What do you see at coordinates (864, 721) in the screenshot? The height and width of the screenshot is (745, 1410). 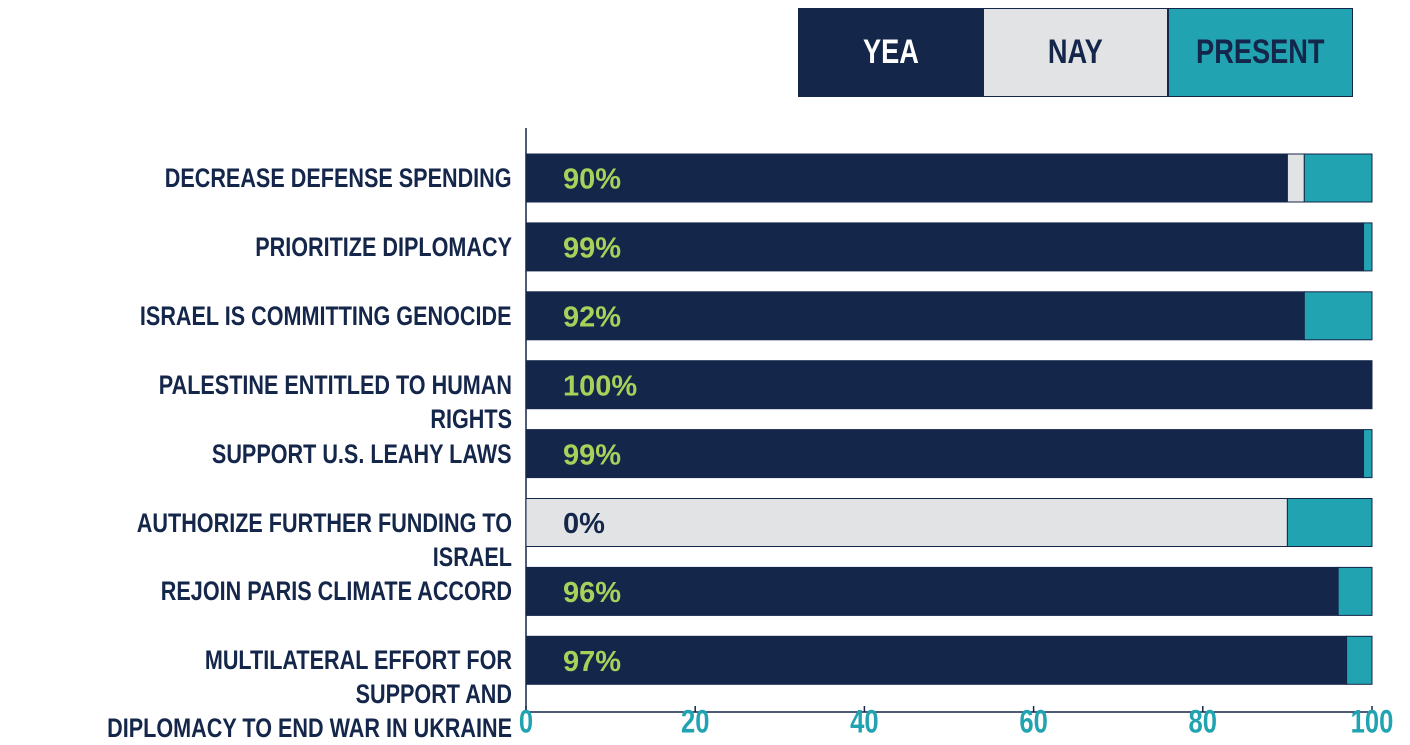 I see `x-tick-label: 40` at bounding box center [864, 721].